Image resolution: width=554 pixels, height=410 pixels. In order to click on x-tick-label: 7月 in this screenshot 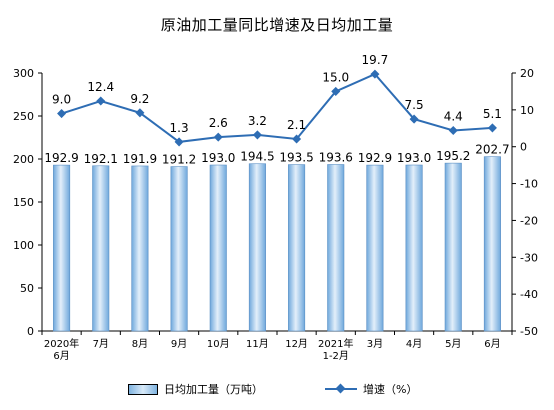, I will do `click(101, 344)`.